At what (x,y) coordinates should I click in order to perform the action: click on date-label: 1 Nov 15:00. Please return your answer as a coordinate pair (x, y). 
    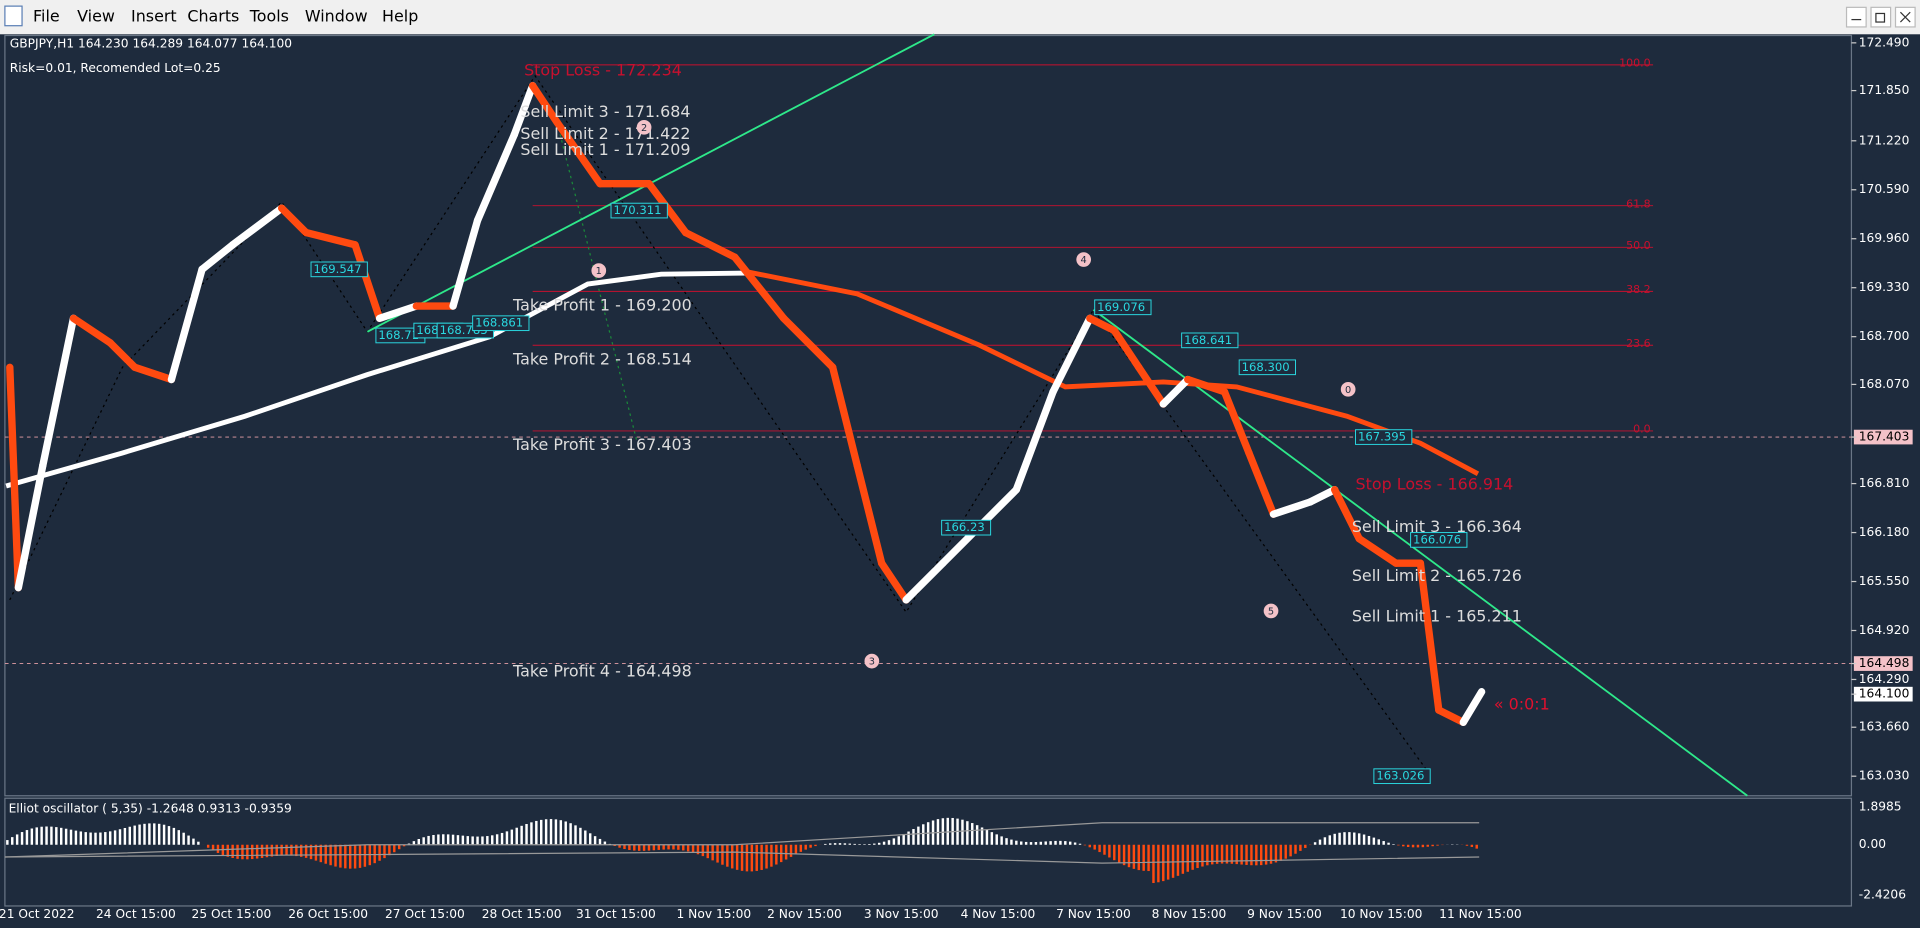
    Looking at the image, I should click on (714, 914).